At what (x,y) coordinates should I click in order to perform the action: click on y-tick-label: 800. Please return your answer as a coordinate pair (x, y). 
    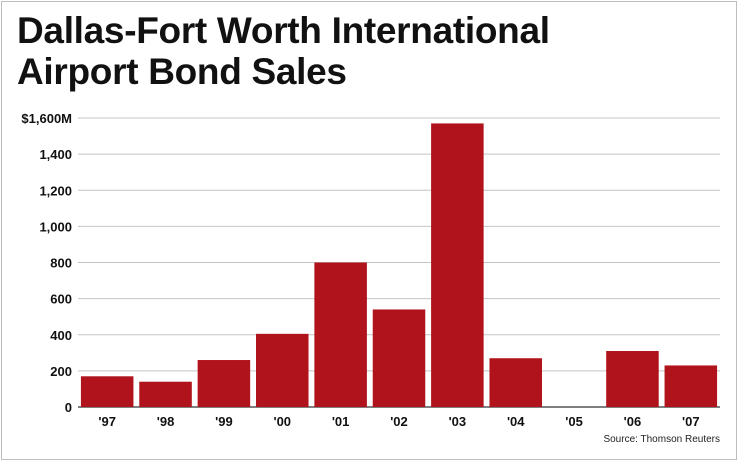
    Looking at the image, I should click on (61, 263).